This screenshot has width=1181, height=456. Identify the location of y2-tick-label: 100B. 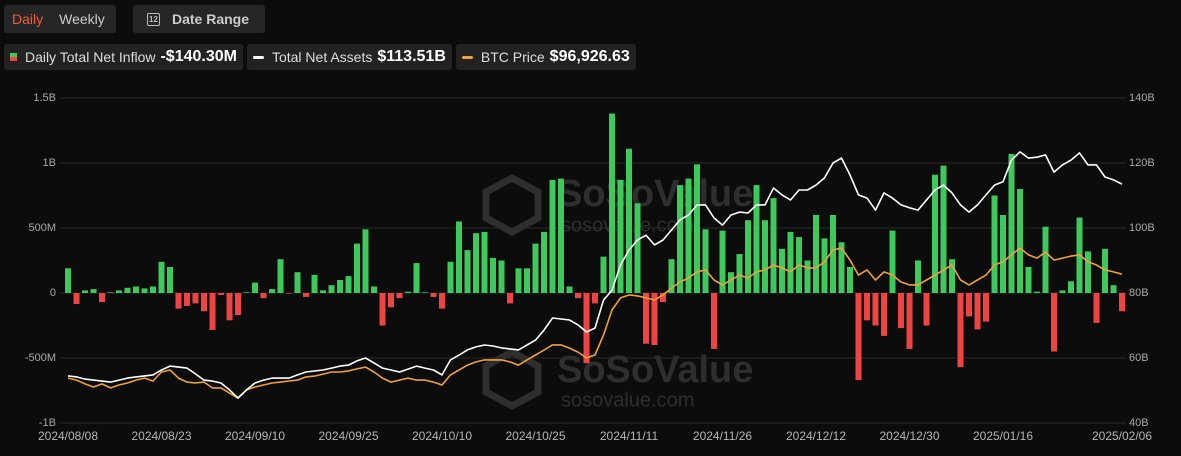
(1142, 228).